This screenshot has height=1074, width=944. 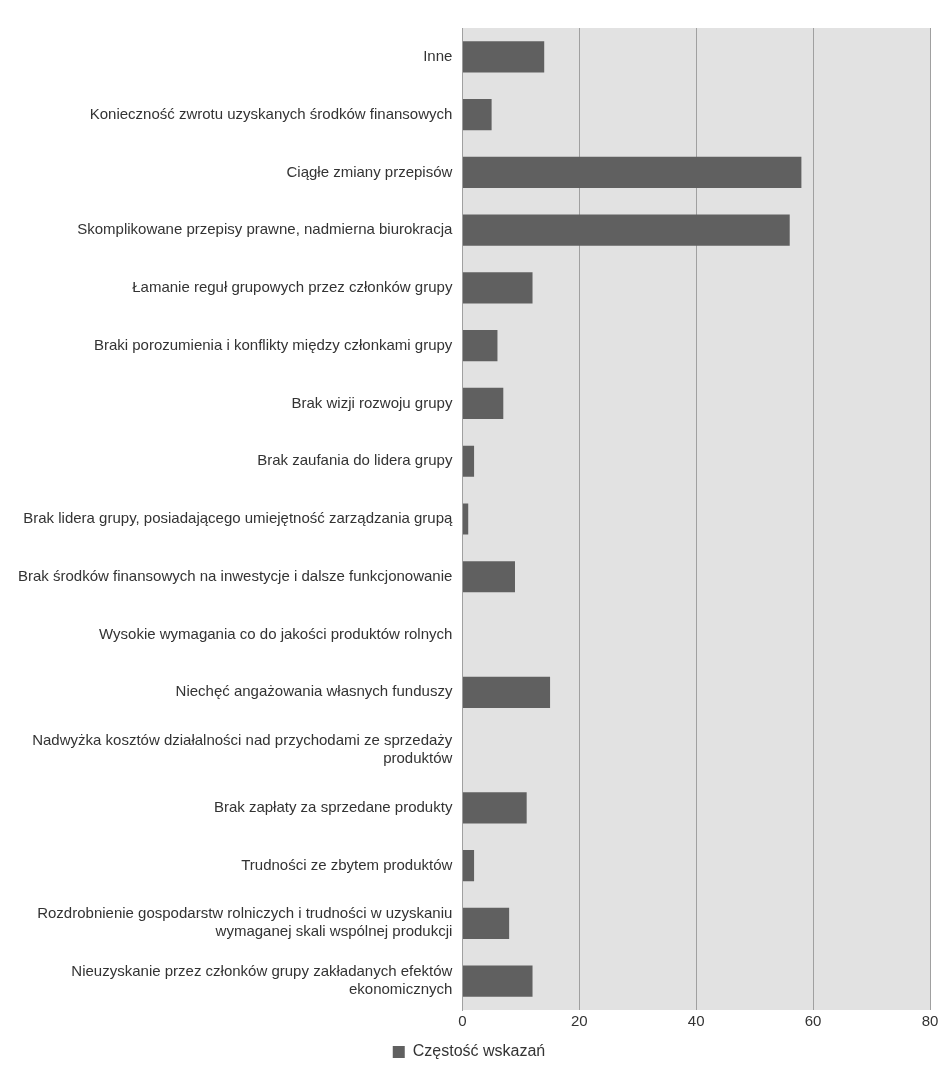 What do you see at coordinates (273, 344) in the screenshot?
I see `y-tick-label: Braki porozumienia i konflikty między członkami grupy` at bounding box center [273, 344].